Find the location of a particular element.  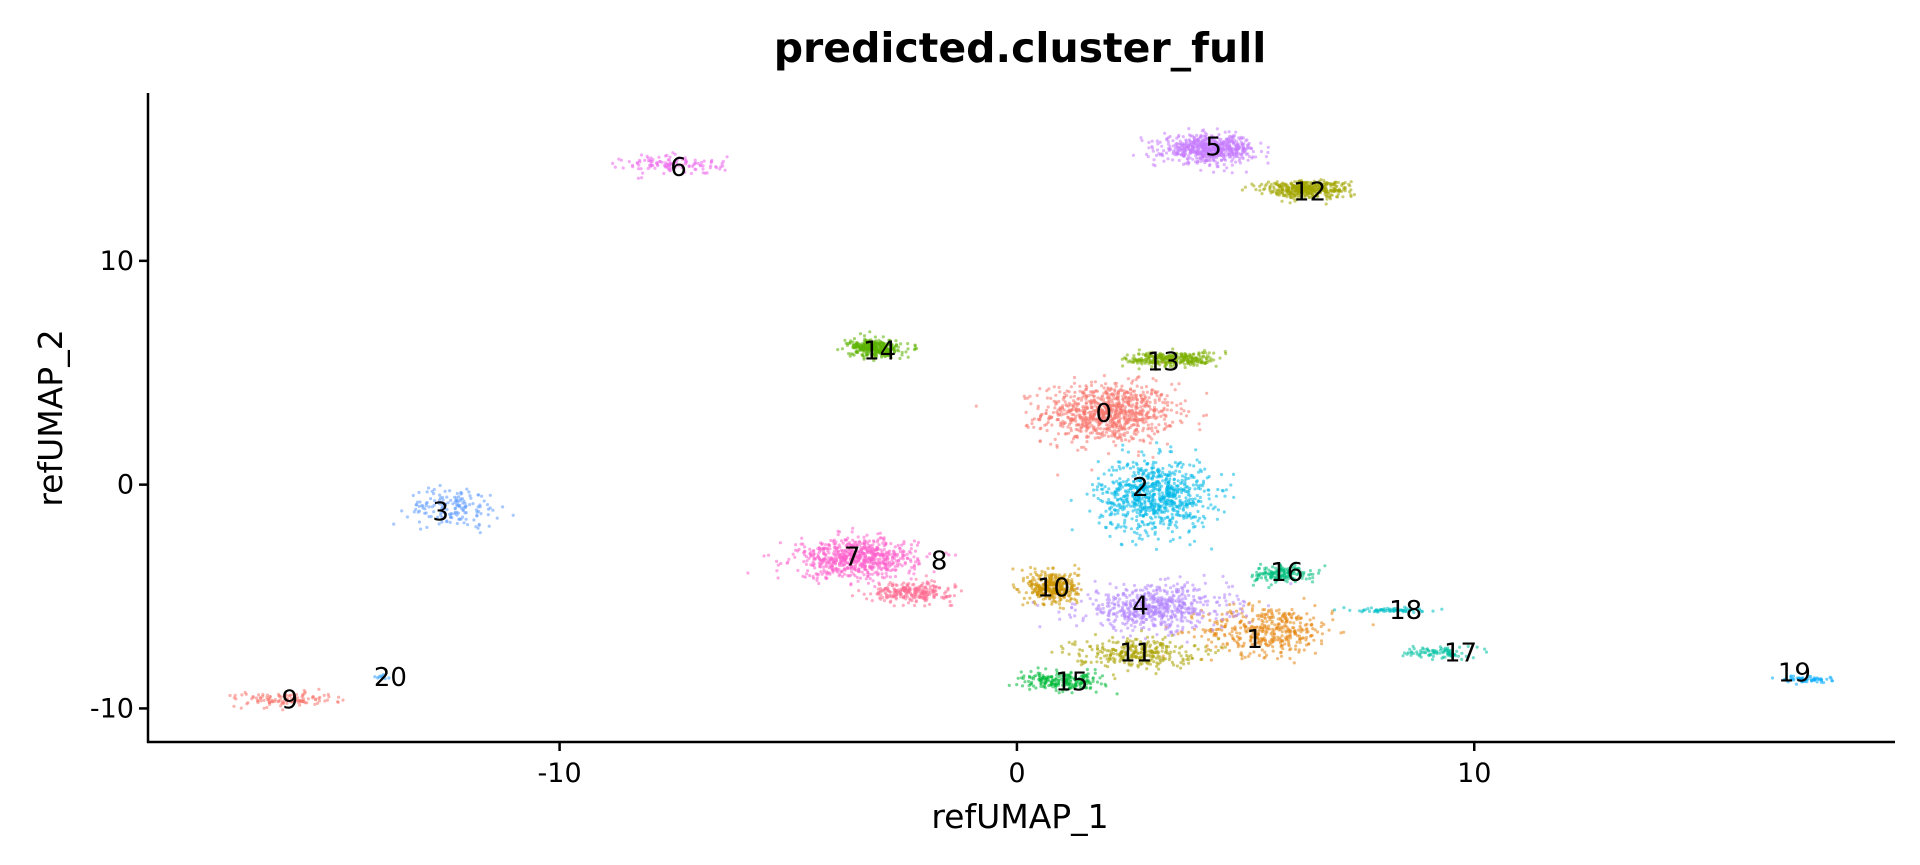

cluster-5-points is located at coordinates (1200, 151).